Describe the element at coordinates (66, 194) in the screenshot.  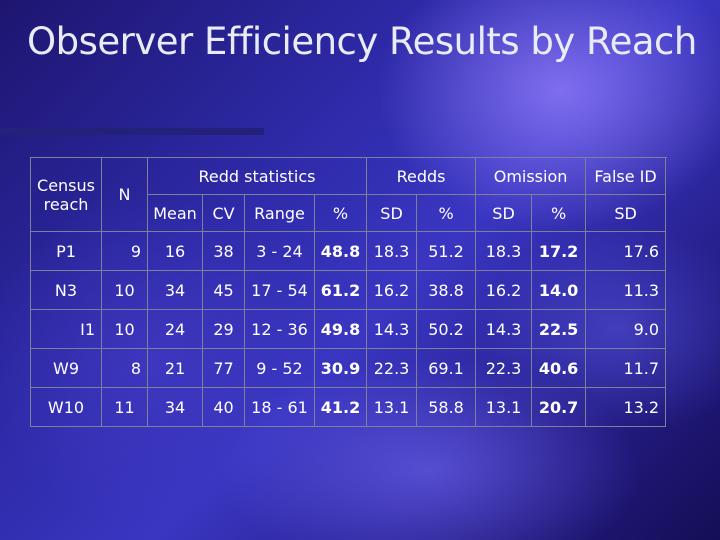
I see `header-census-reach: Census reach` at that location.